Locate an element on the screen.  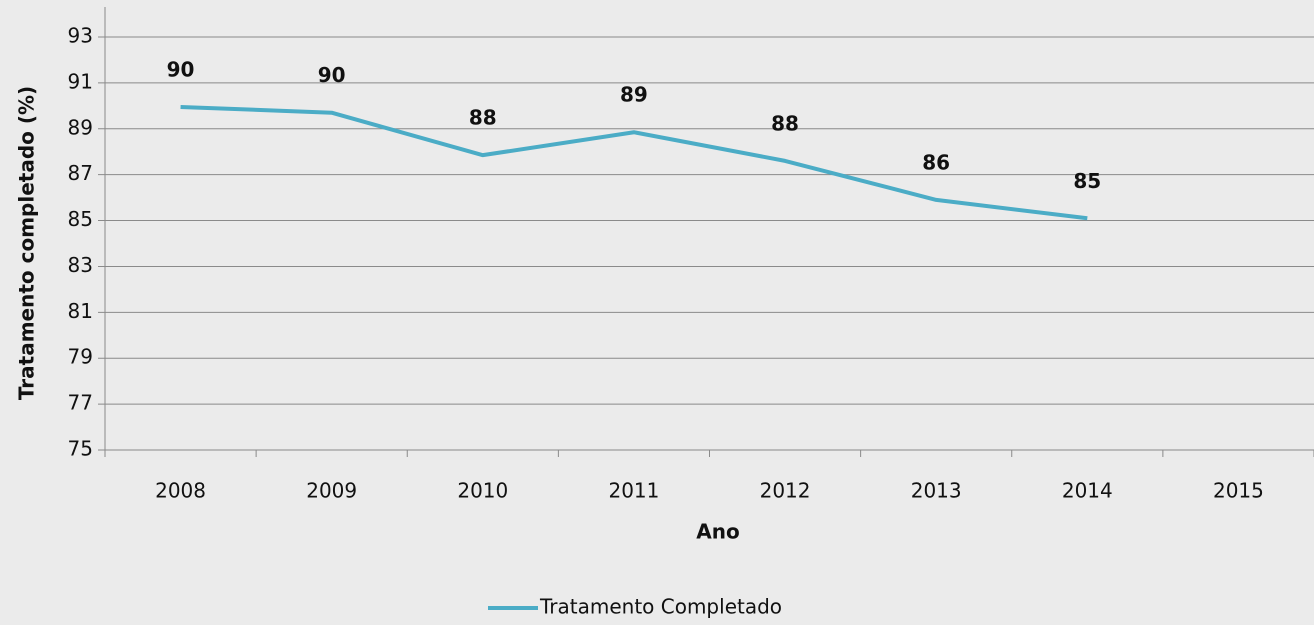
y-tick-label: 85 is located at coordinates (80, 219).